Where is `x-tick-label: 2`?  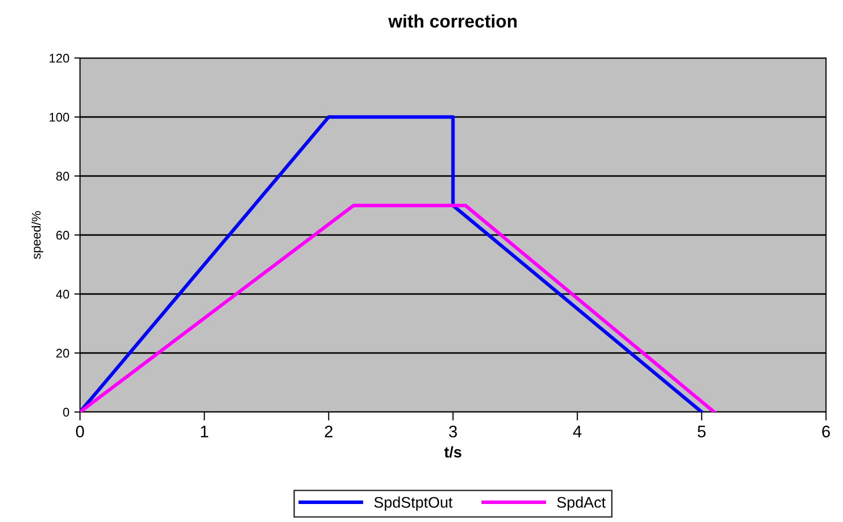 x-tick-label: 2 is located at coordinates (328, 432).